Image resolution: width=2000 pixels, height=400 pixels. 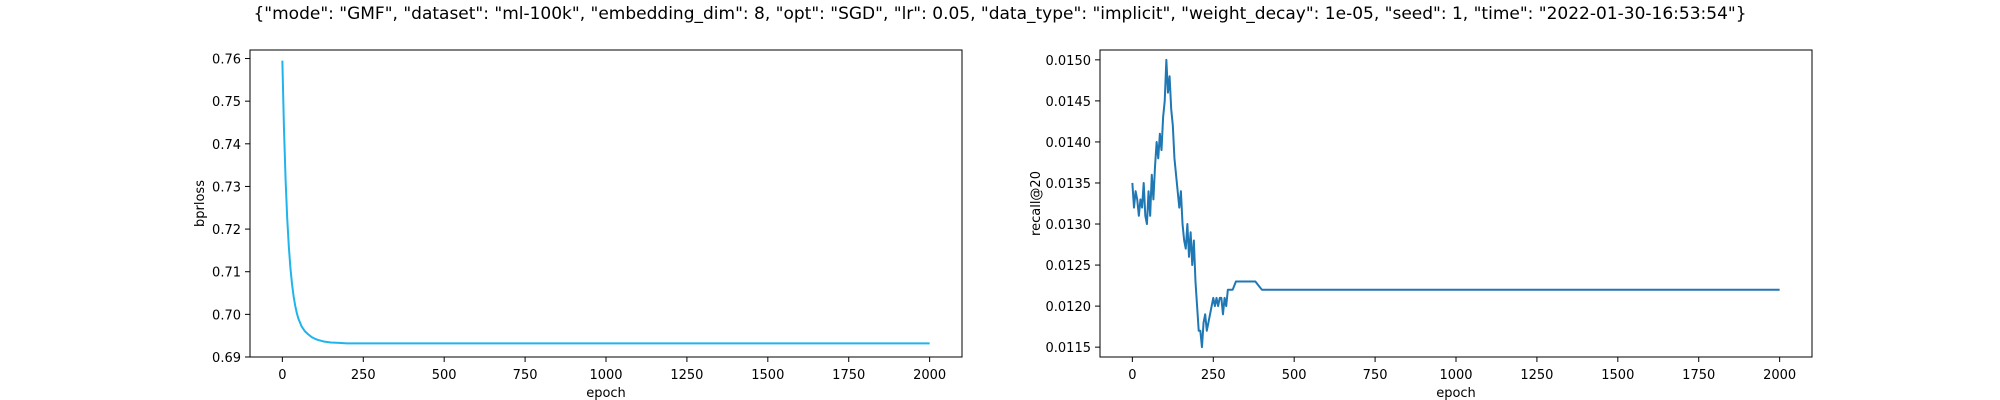 I want to click on y-tick-label: 0.74, so click(x=226, y=145).